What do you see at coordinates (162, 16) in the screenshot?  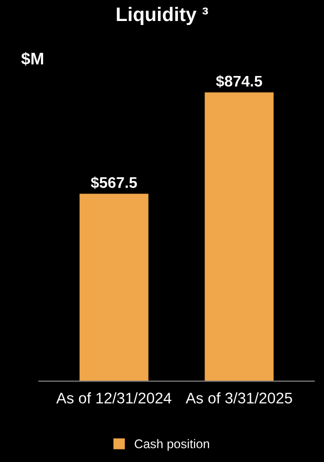 I see `chart-title: Liquidity ³` at bounding box center [162, 16].